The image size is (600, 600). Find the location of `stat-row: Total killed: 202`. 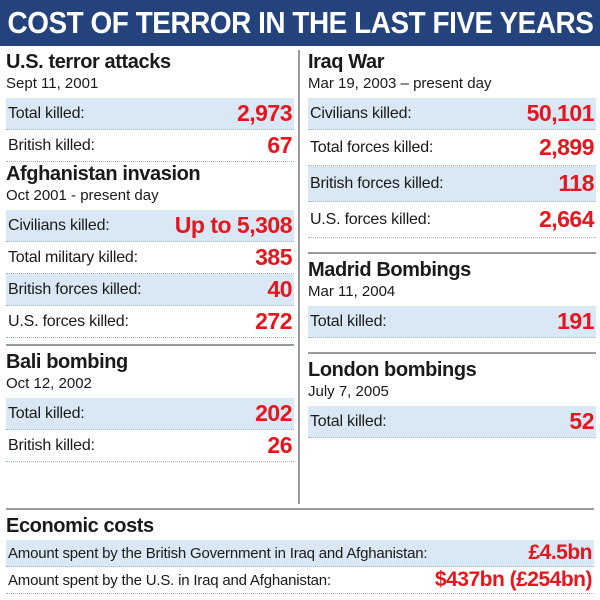

stat-row: Total killed: 202 is located at coordinates (150, 414).